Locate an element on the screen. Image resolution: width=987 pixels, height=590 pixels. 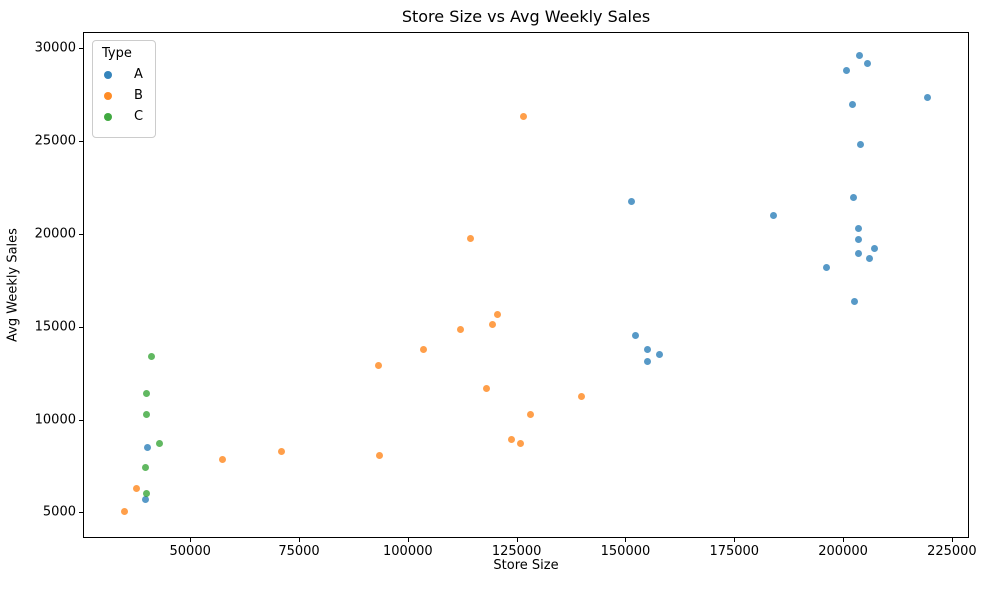
y-tick-label: 10000 is located at coordinates (55, 419).